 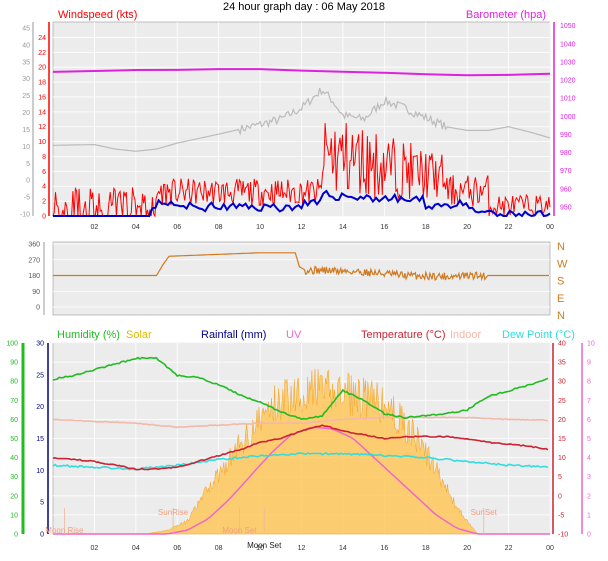 What do you see at coordinates (219, 227) in the screenshot?
I see `wind-x-tick-label: 08` at bounding box center [219, 227].